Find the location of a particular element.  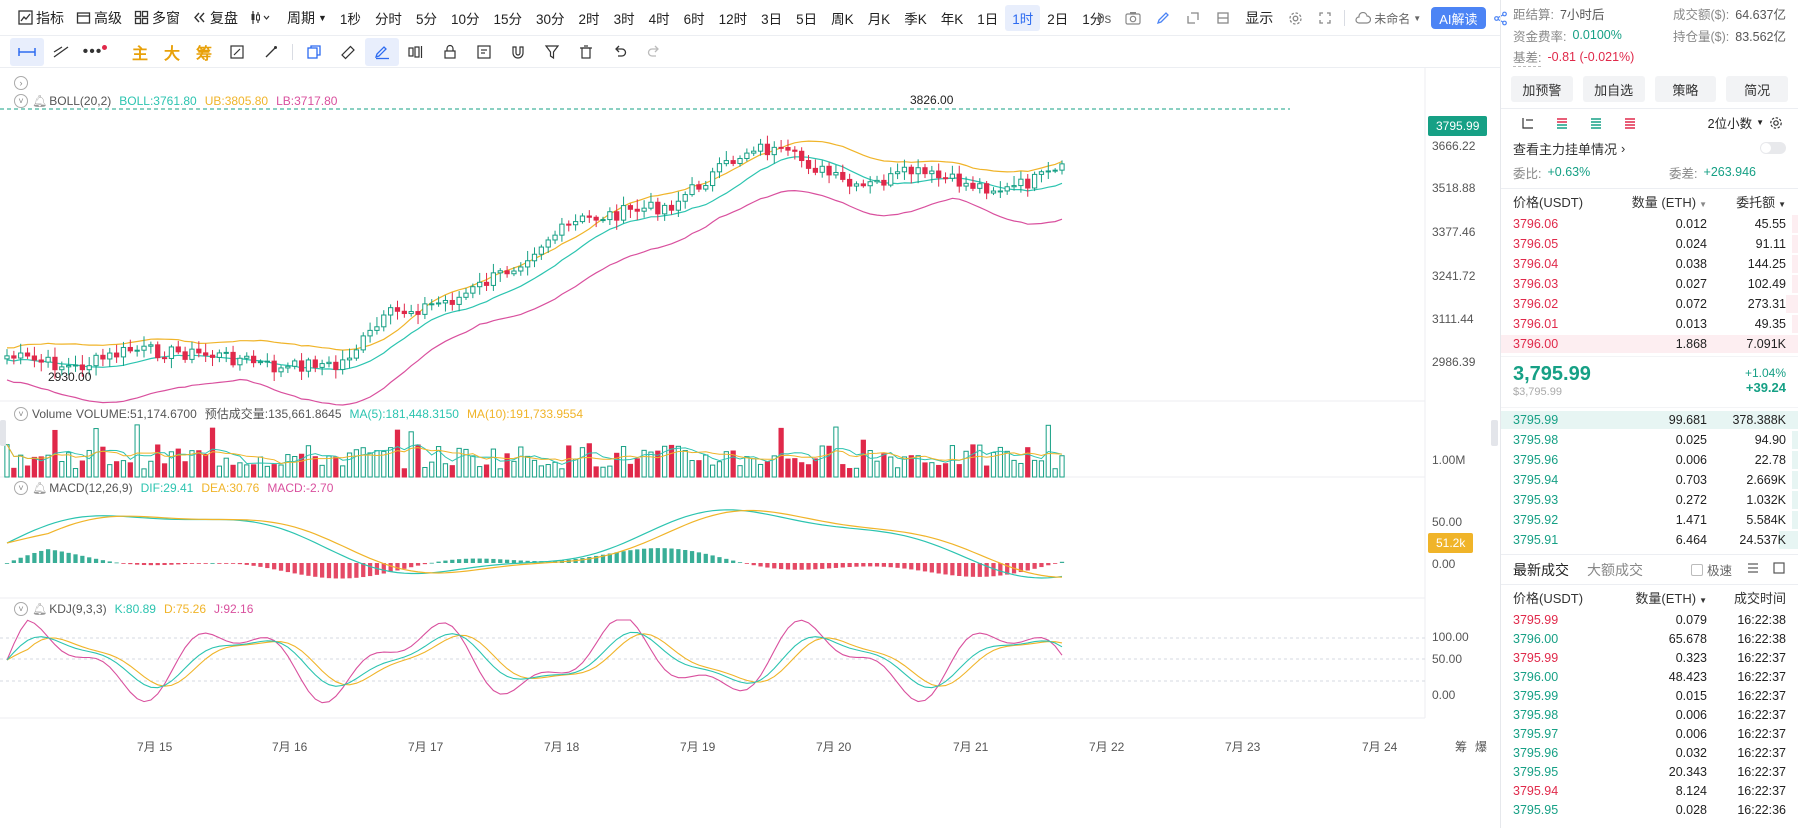

ask-row: 3796.00 1.868 7.091K is located at coordinates (1649, 344).